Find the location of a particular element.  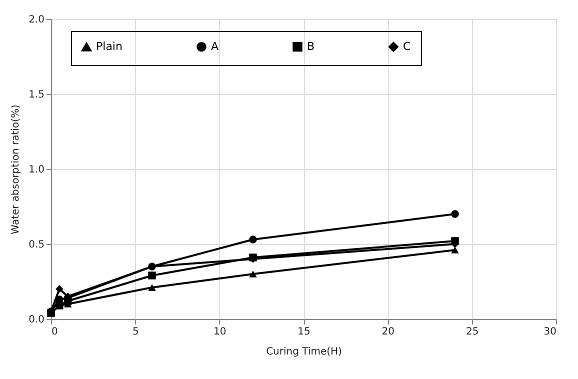

x-axis-title: Curing Time(H) is located at coordinates (304, 352).